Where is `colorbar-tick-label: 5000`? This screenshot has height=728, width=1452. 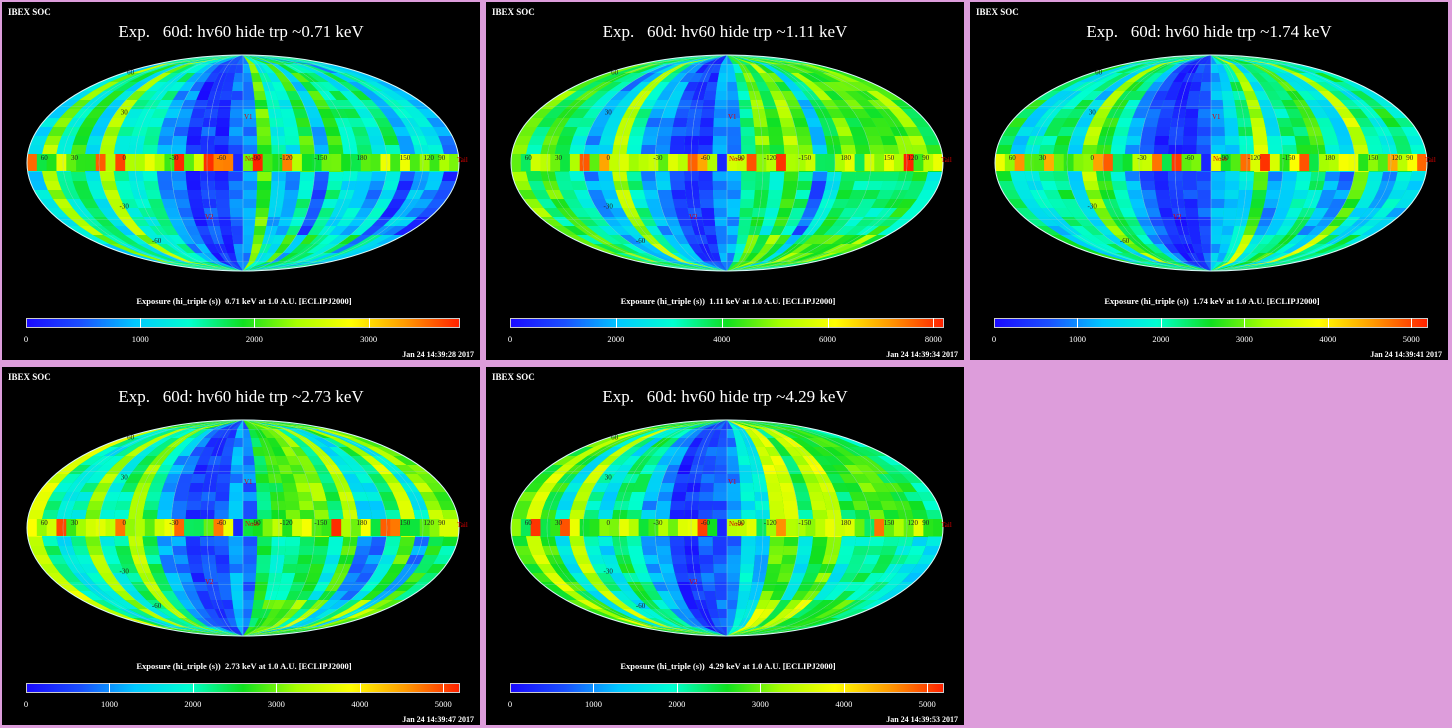
colorbar-tick-label: 5000 is located at coordinates (443, 704).